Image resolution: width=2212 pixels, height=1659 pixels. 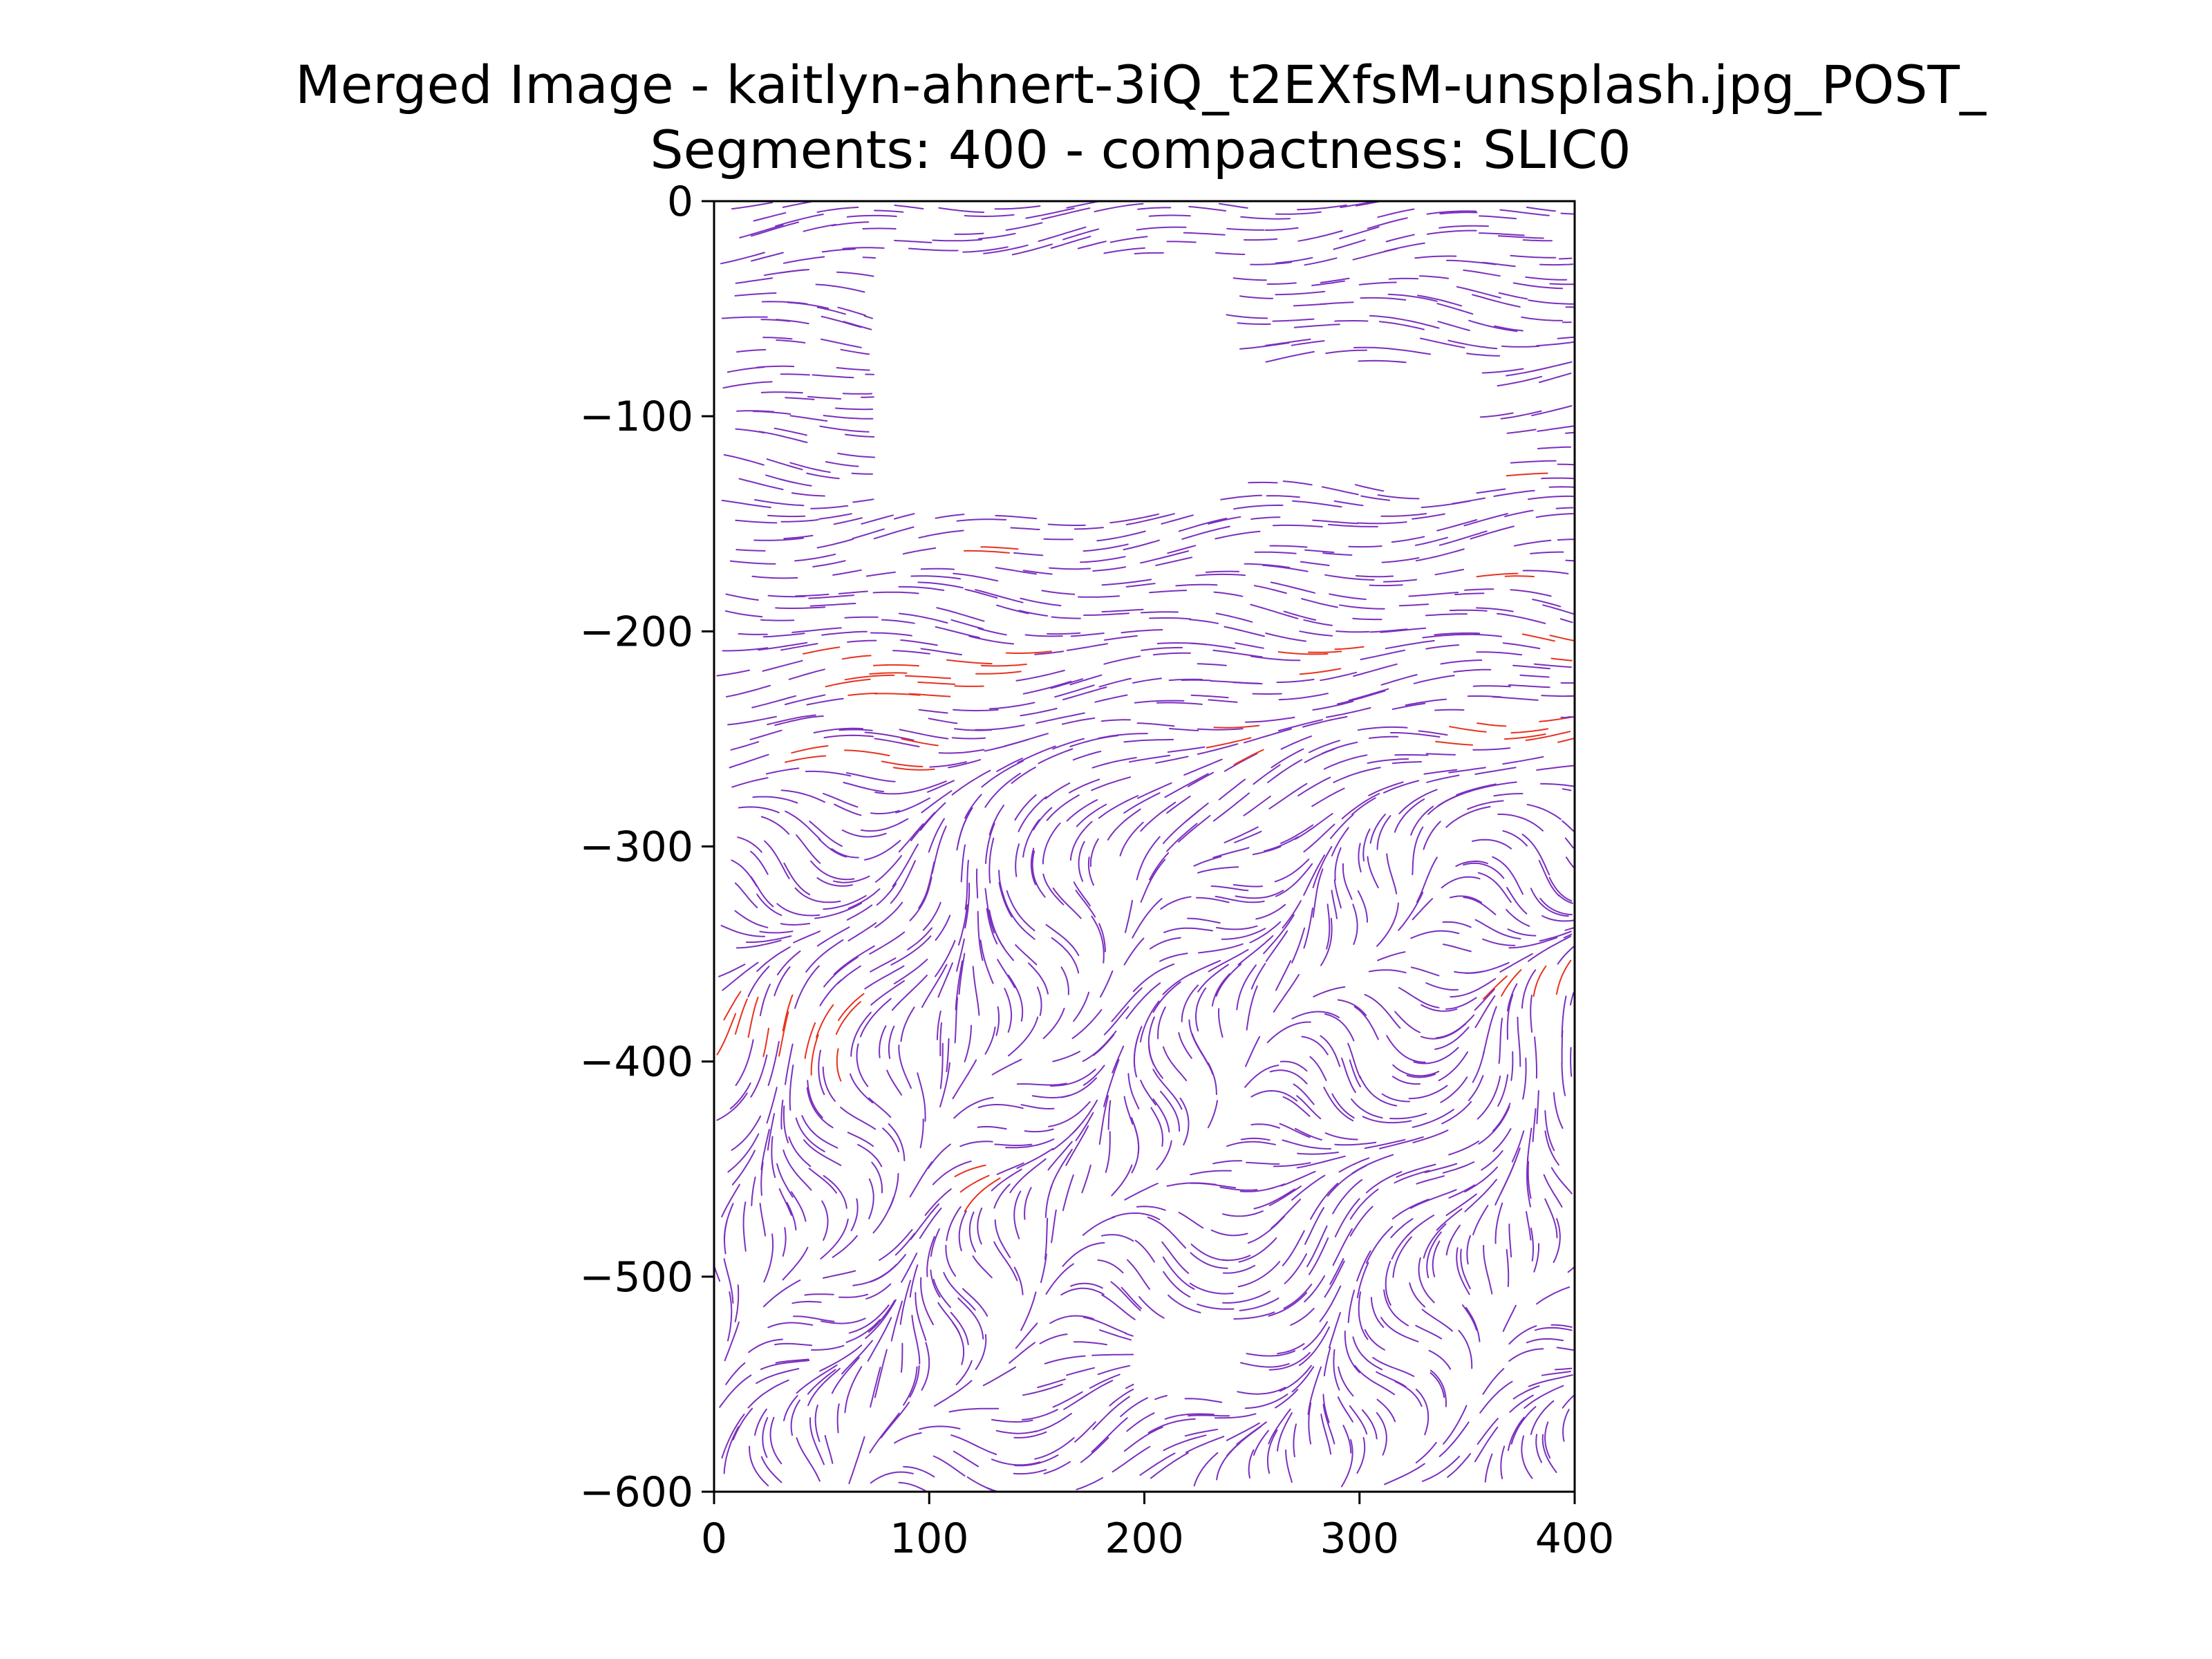 What do you see at coordinates (1359, 1539) in the screenshot?
I see `x-tick-label: 300` at bounding box center [1359, 1539].